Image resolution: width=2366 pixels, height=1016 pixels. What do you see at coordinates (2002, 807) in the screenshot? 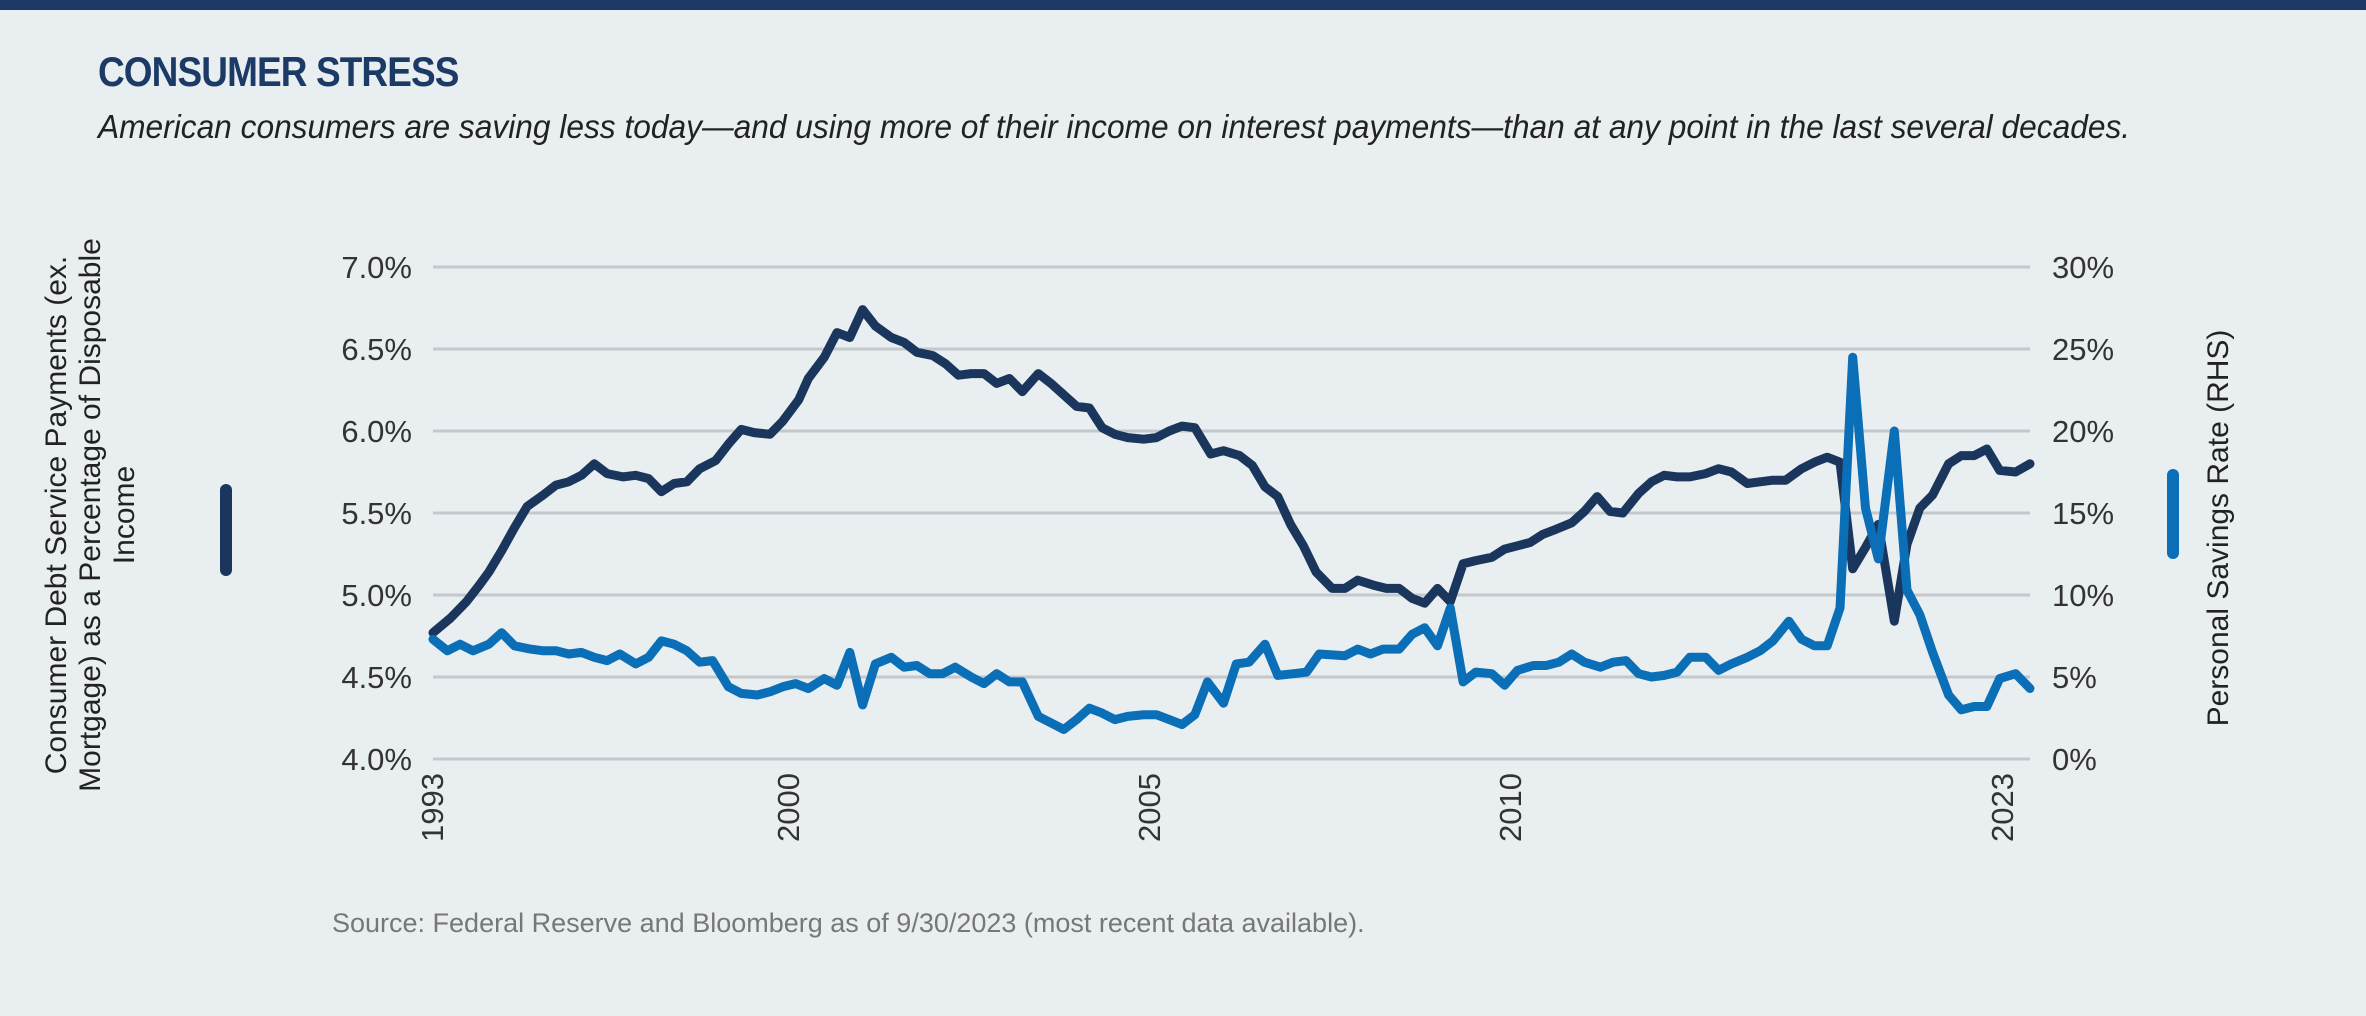
I see `x-tick-label: 2023` at bounding box center [2002, 807].